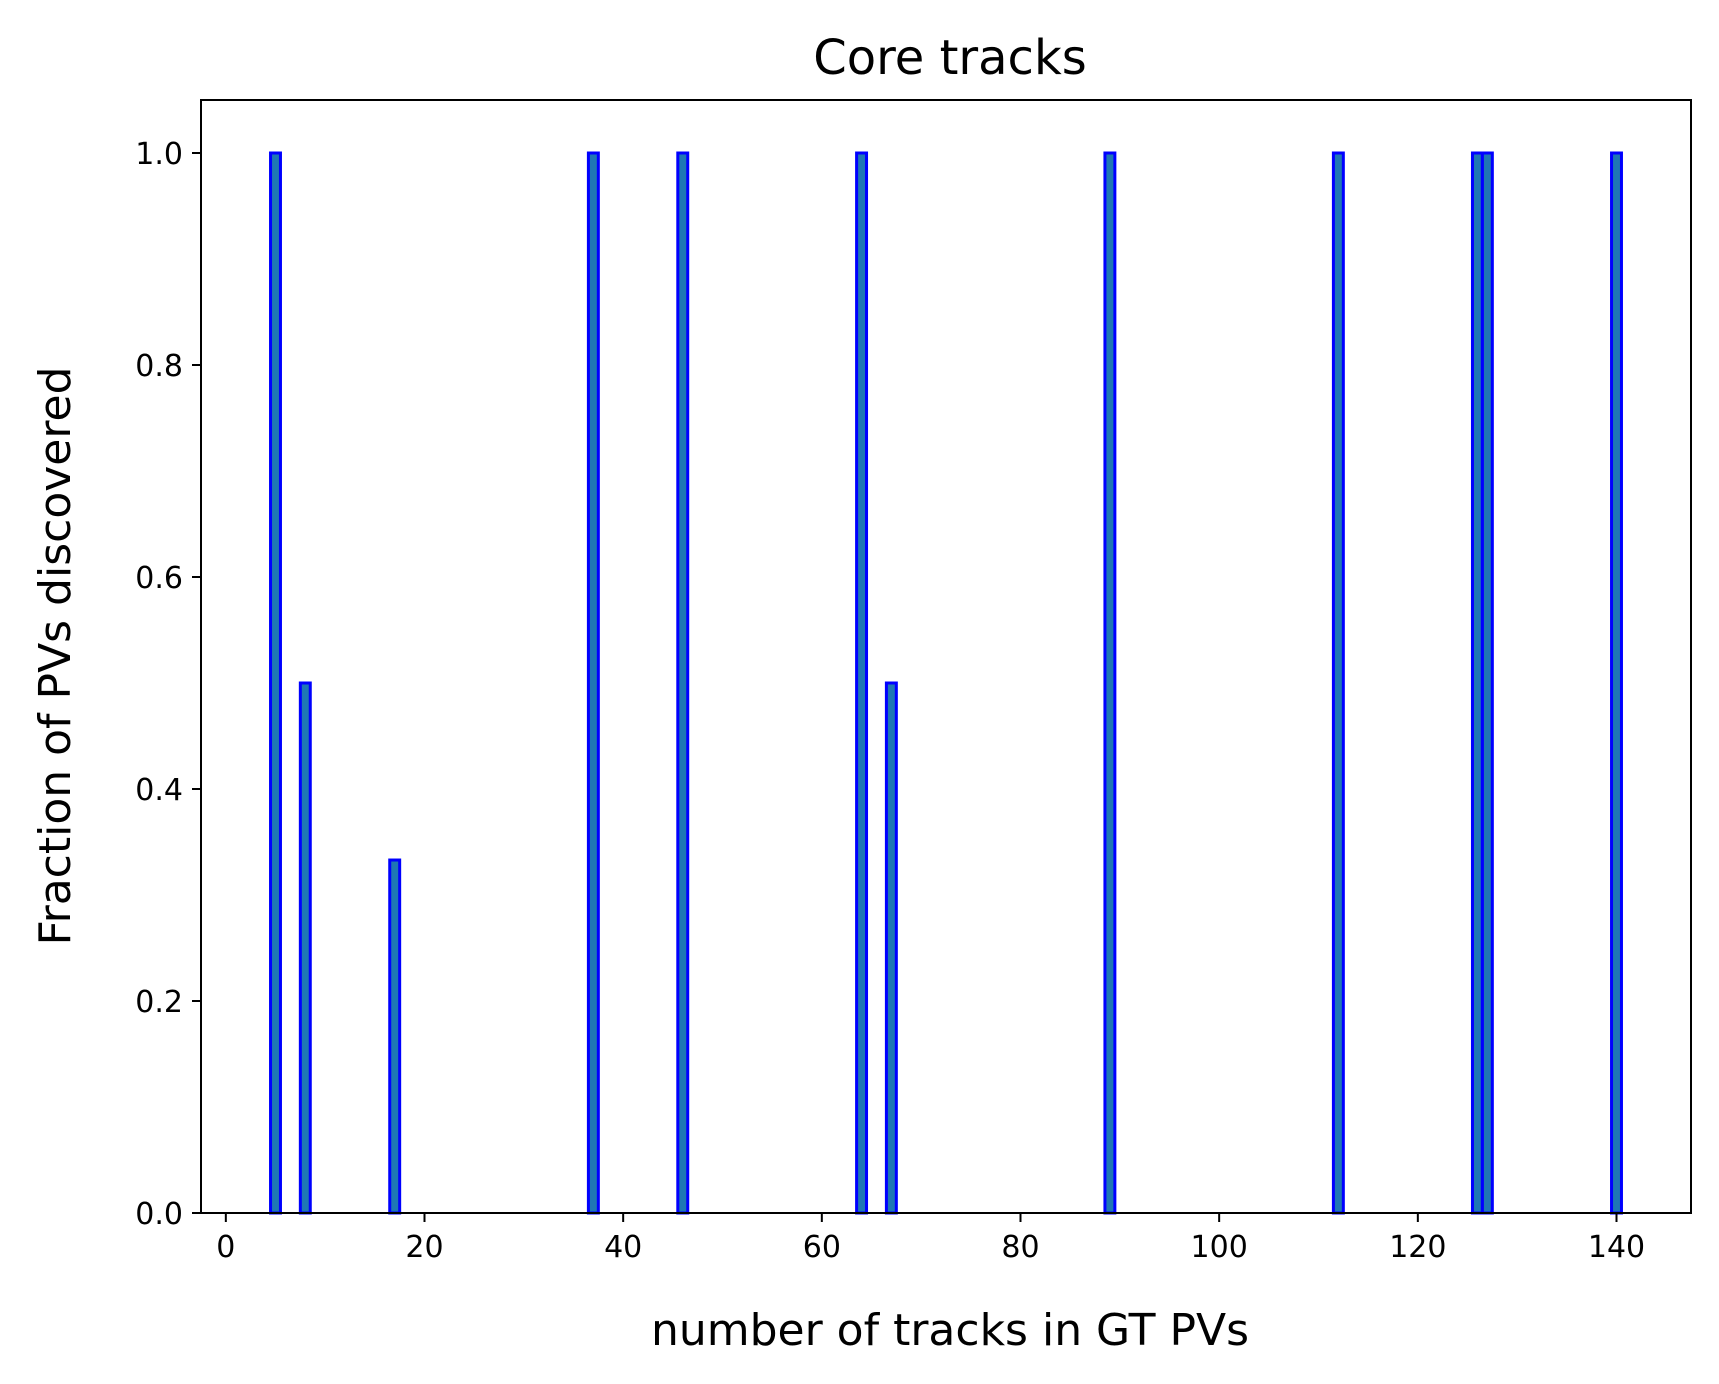 This screenshot has height=1384, width=1719. What do you see at coordinates (424, 1247) in the screenshot?
I see `x-tick-label: 20` at bounding box center [424, 1247].